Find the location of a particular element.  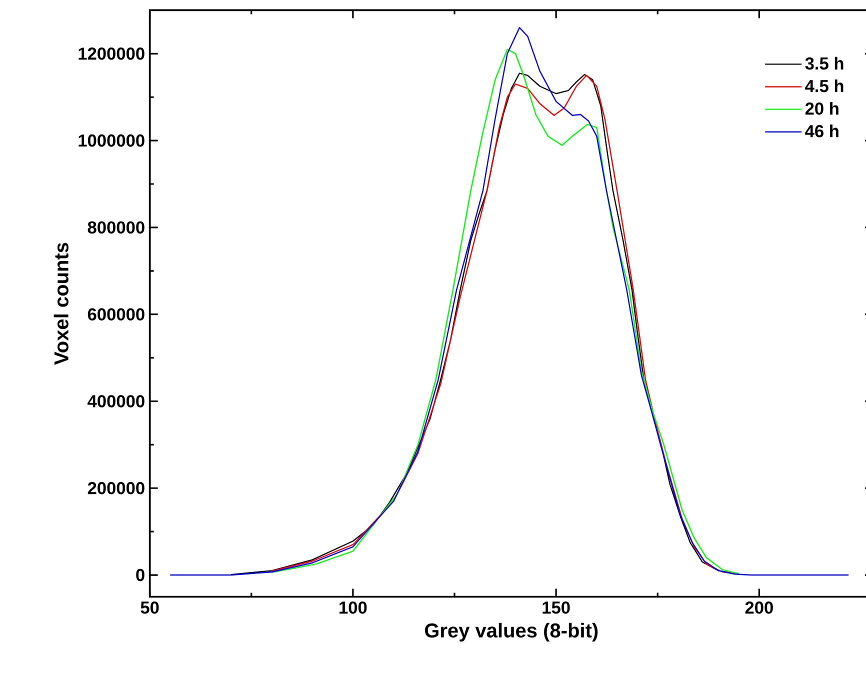

x-axis-title: Grey values (8-bit) is located at coordinates (511, 632).